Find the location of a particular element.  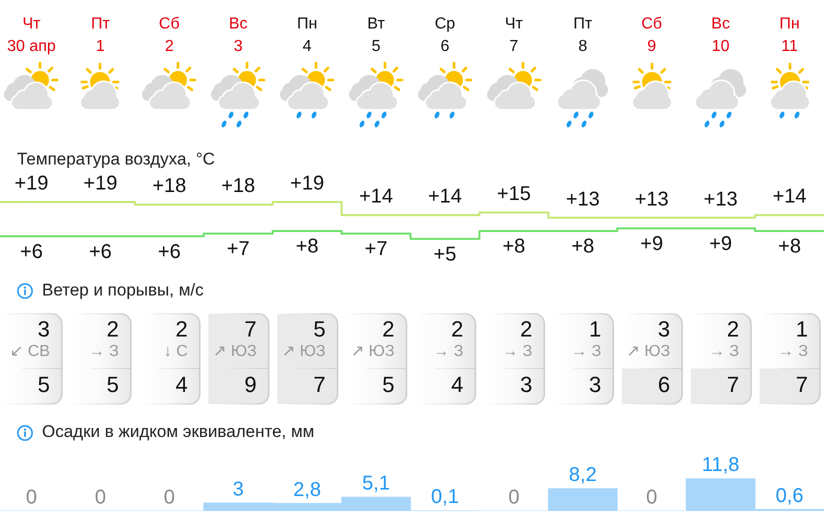

x-tick-label: Вс 10 is located at coordinates (720, 36).